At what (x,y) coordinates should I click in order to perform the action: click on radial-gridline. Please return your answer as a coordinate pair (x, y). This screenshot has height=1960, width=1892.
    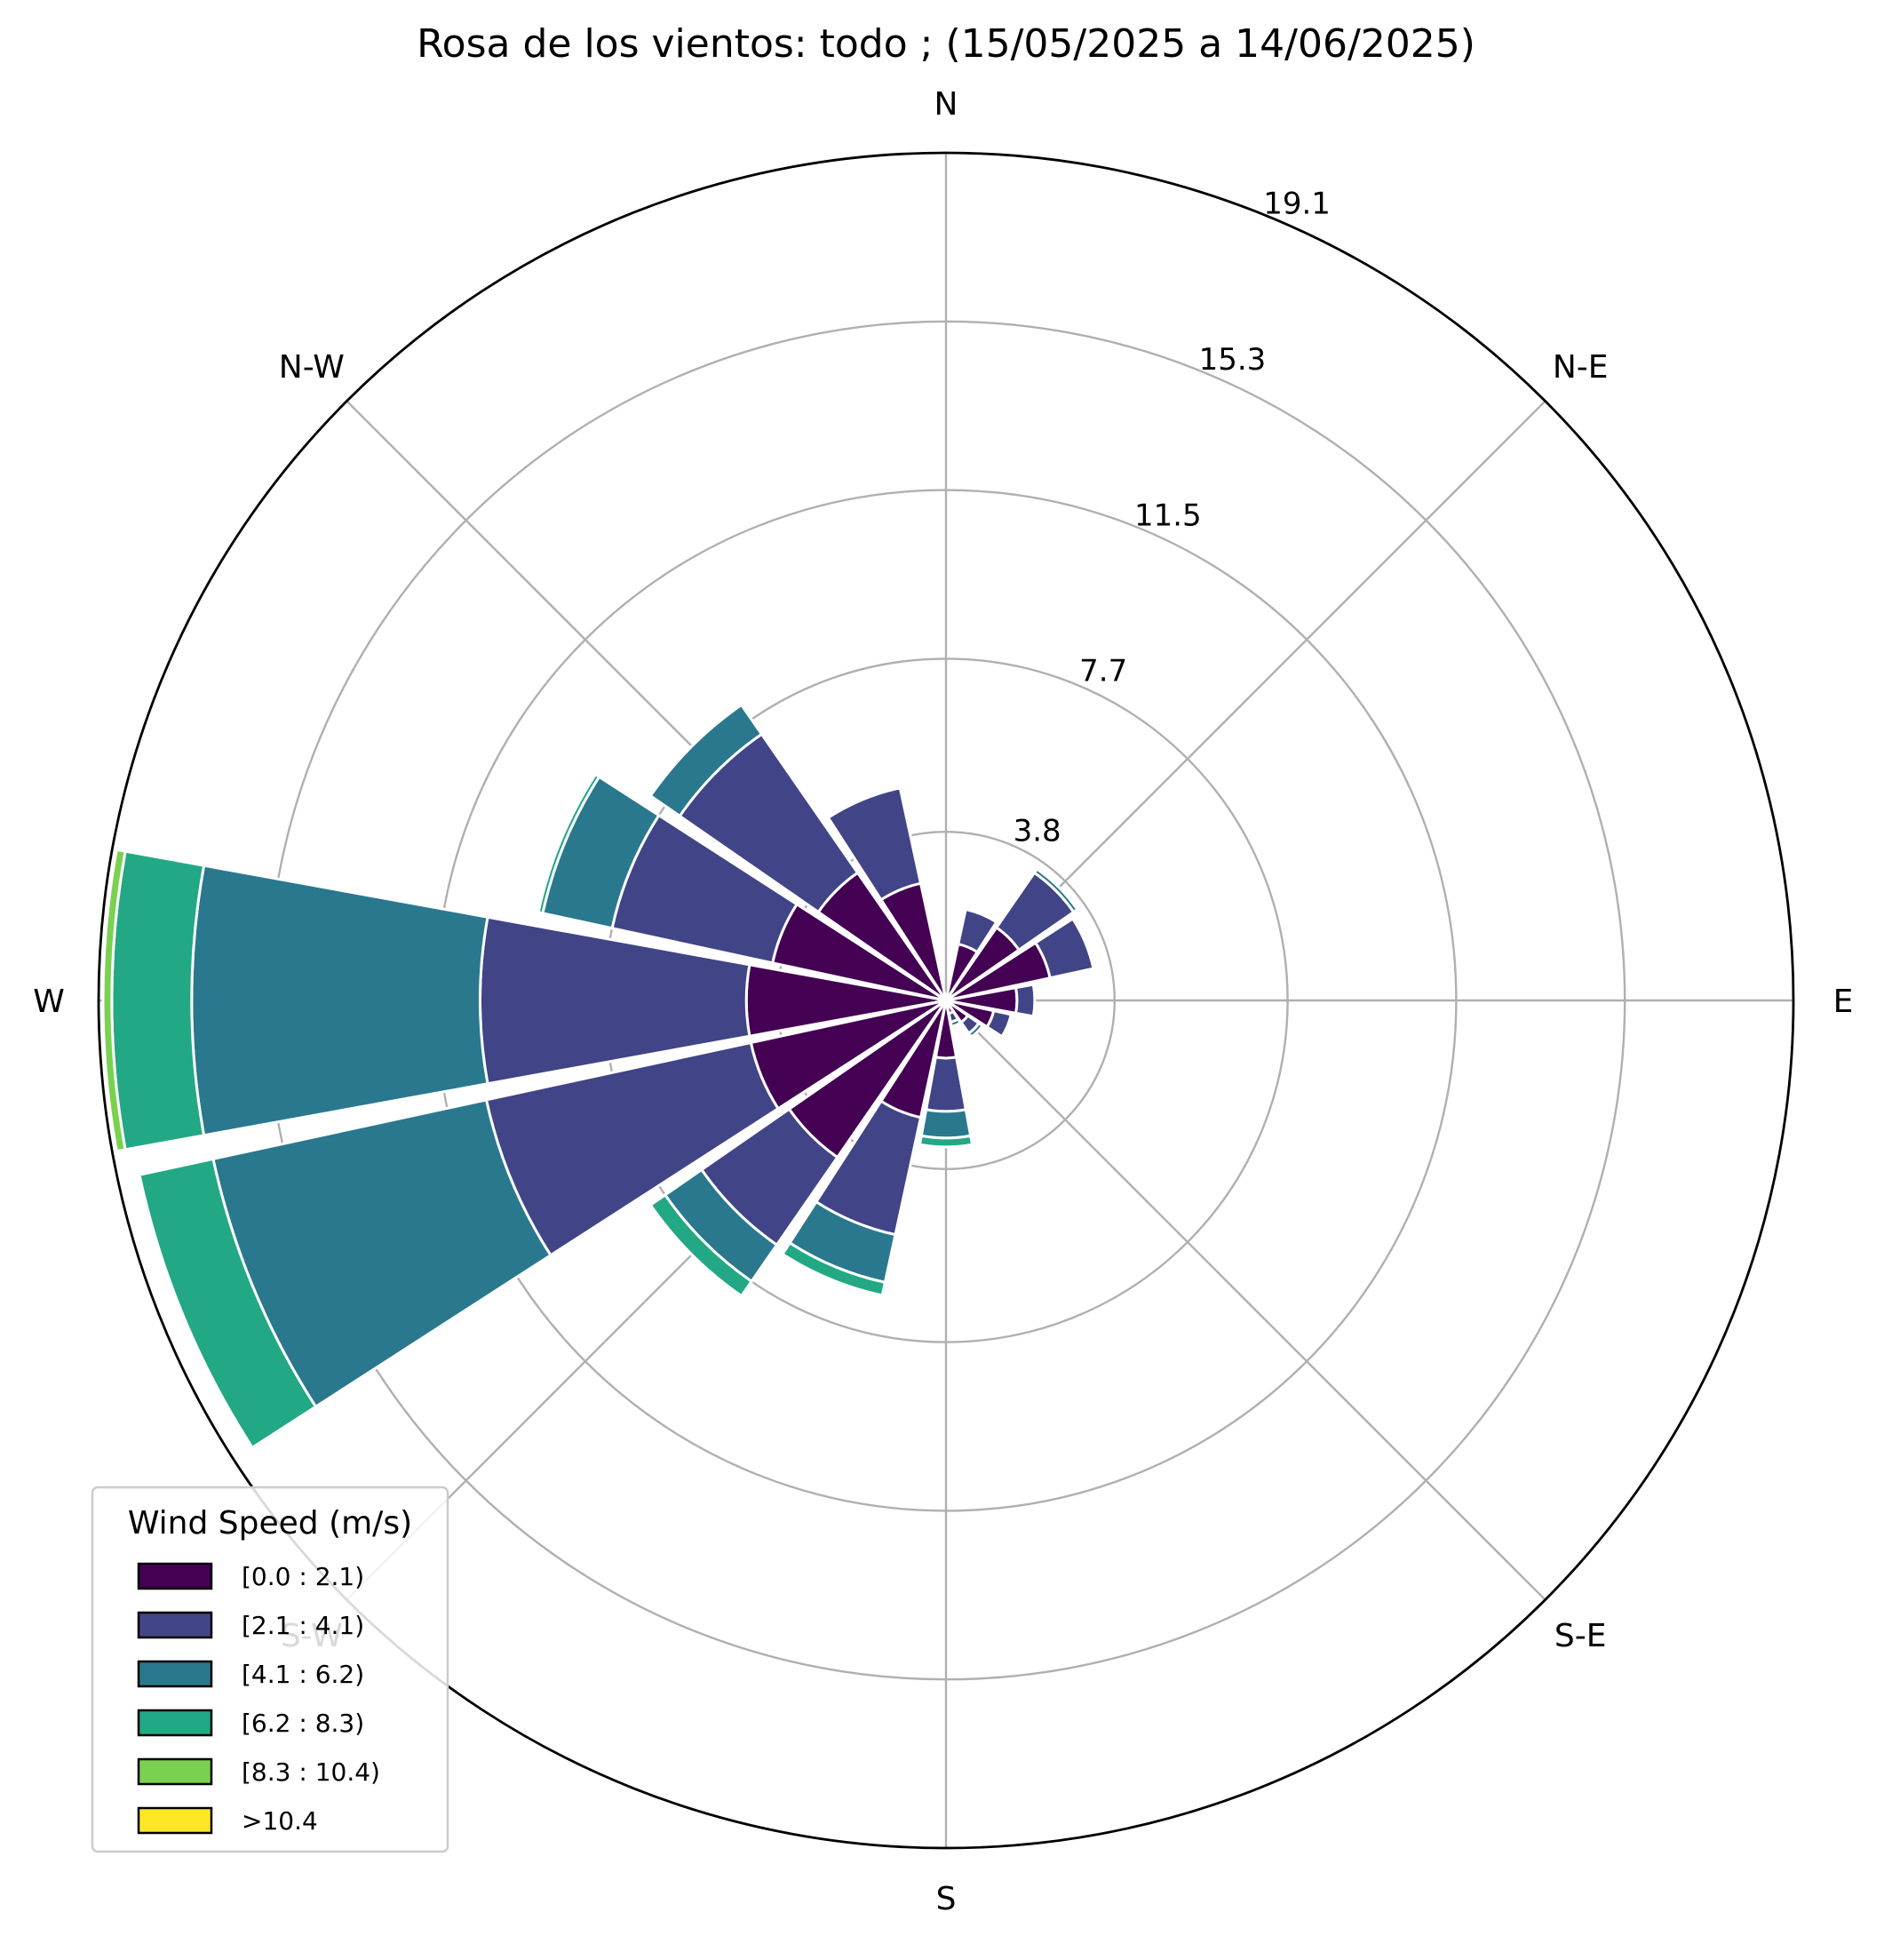
    Looking at the image, I should click on (1245, 1300).